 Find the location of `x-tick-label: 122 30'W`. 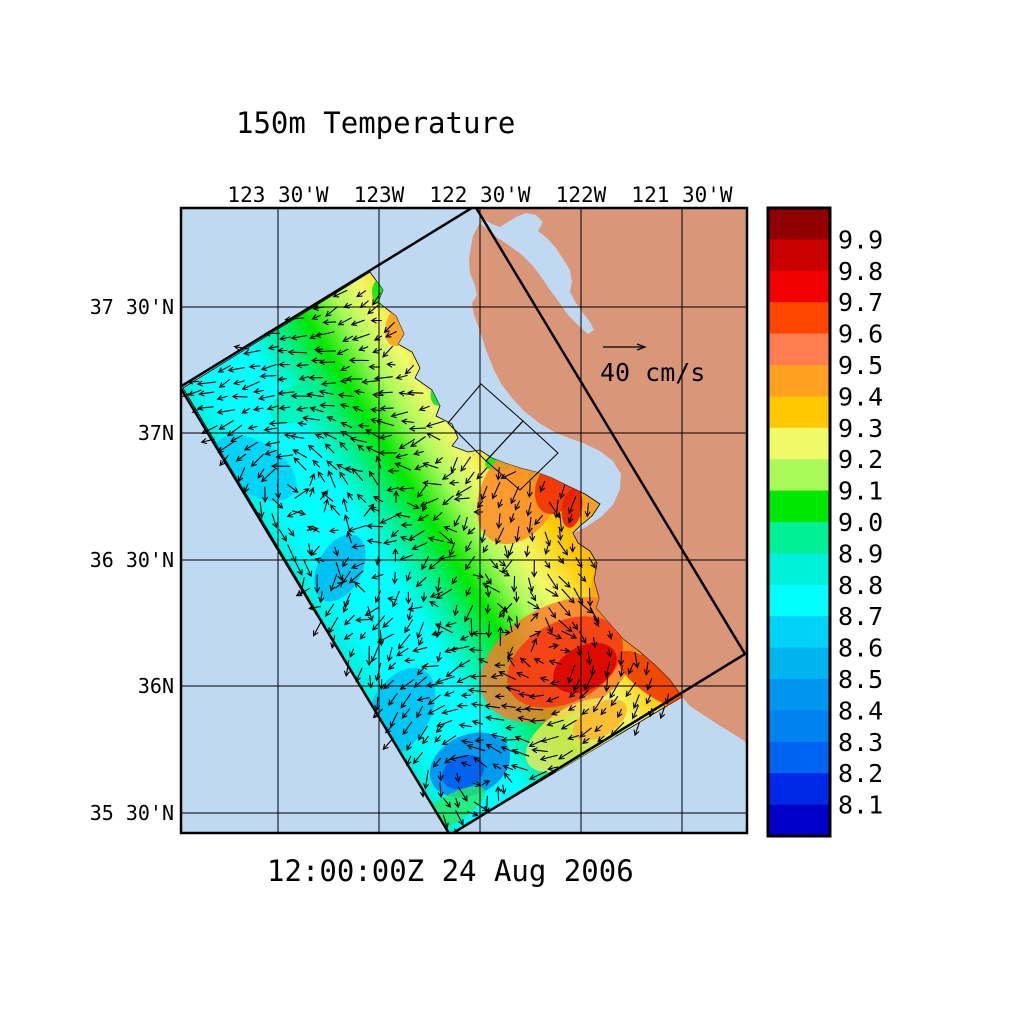

x-tick-label: 122 30'W is located at coordinates (480, 195).